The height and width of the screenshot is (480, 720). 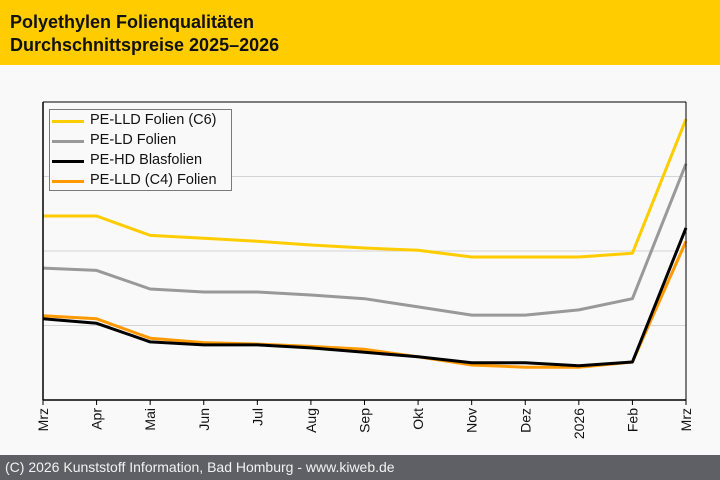 What do you see at coordinates (68, 181) in the screenshot?
I see `legend-swatch-pe-lld-c4` at bounding box center [68, 181].